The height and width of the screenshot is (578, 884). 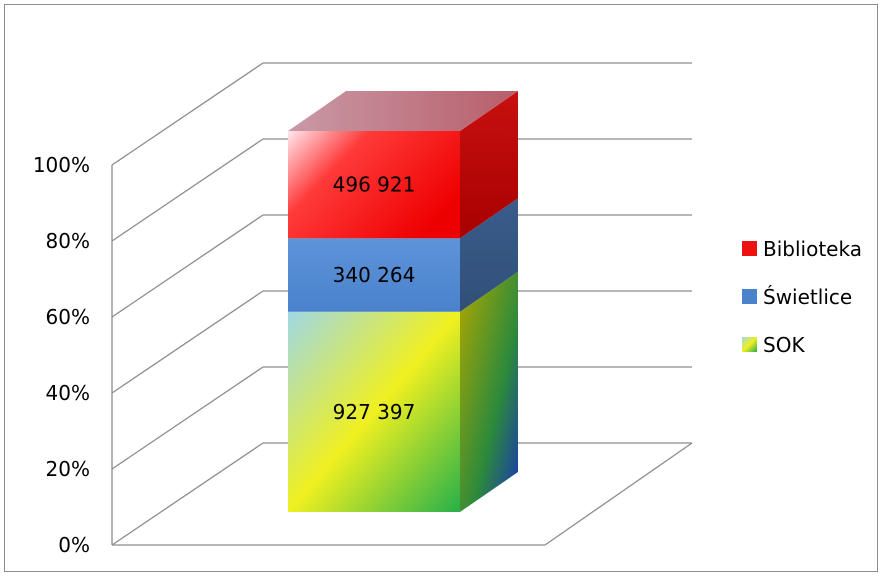 What do you see at coordinates (749, 344) in the screenshot?
I see `legend-swatch-sok` at bounding box center [749, 344].